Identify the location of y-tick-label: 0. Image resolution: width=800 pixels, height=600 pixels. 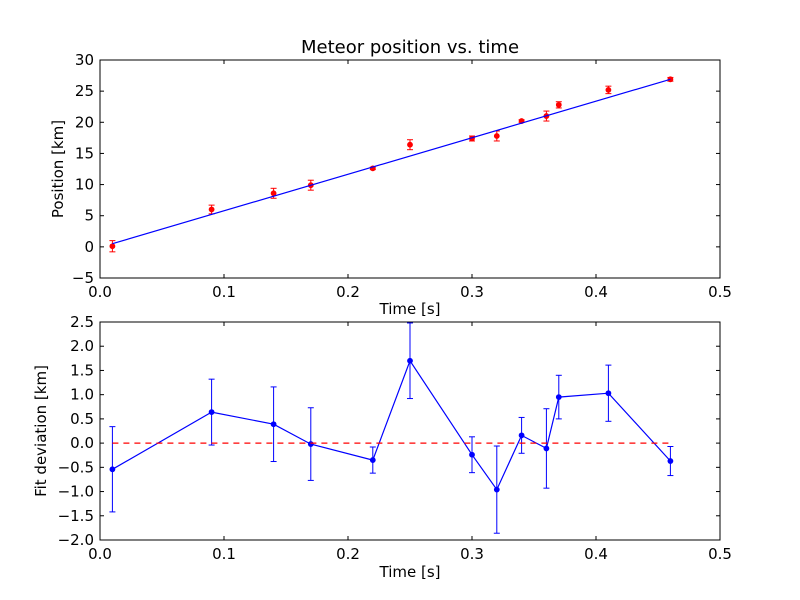
(89, 247).